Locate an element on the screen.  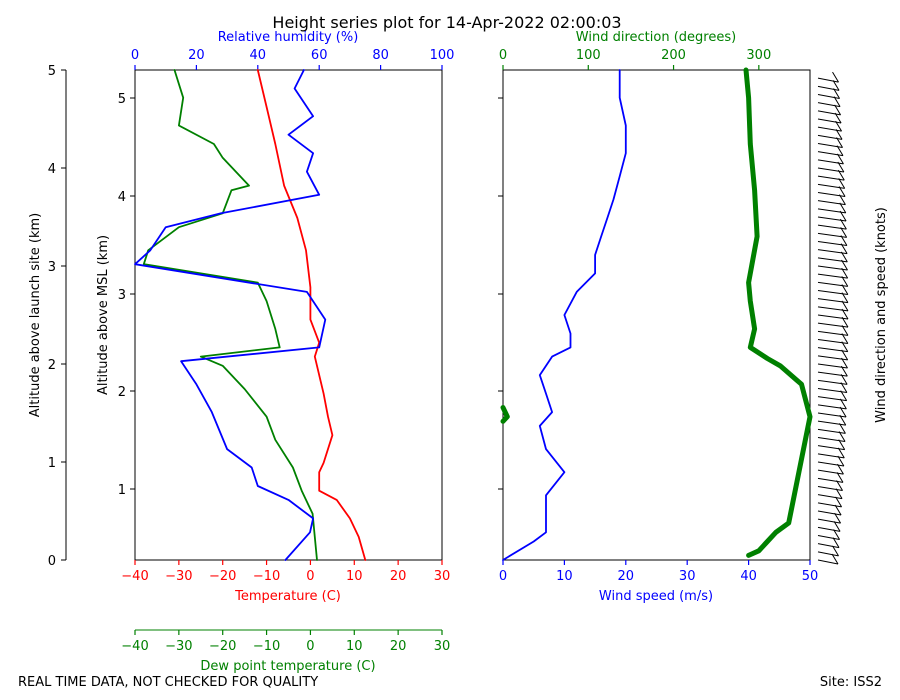
humidity-axis-ticks: 0 20 40 60 80 100 is located at coordinates (293, 59).